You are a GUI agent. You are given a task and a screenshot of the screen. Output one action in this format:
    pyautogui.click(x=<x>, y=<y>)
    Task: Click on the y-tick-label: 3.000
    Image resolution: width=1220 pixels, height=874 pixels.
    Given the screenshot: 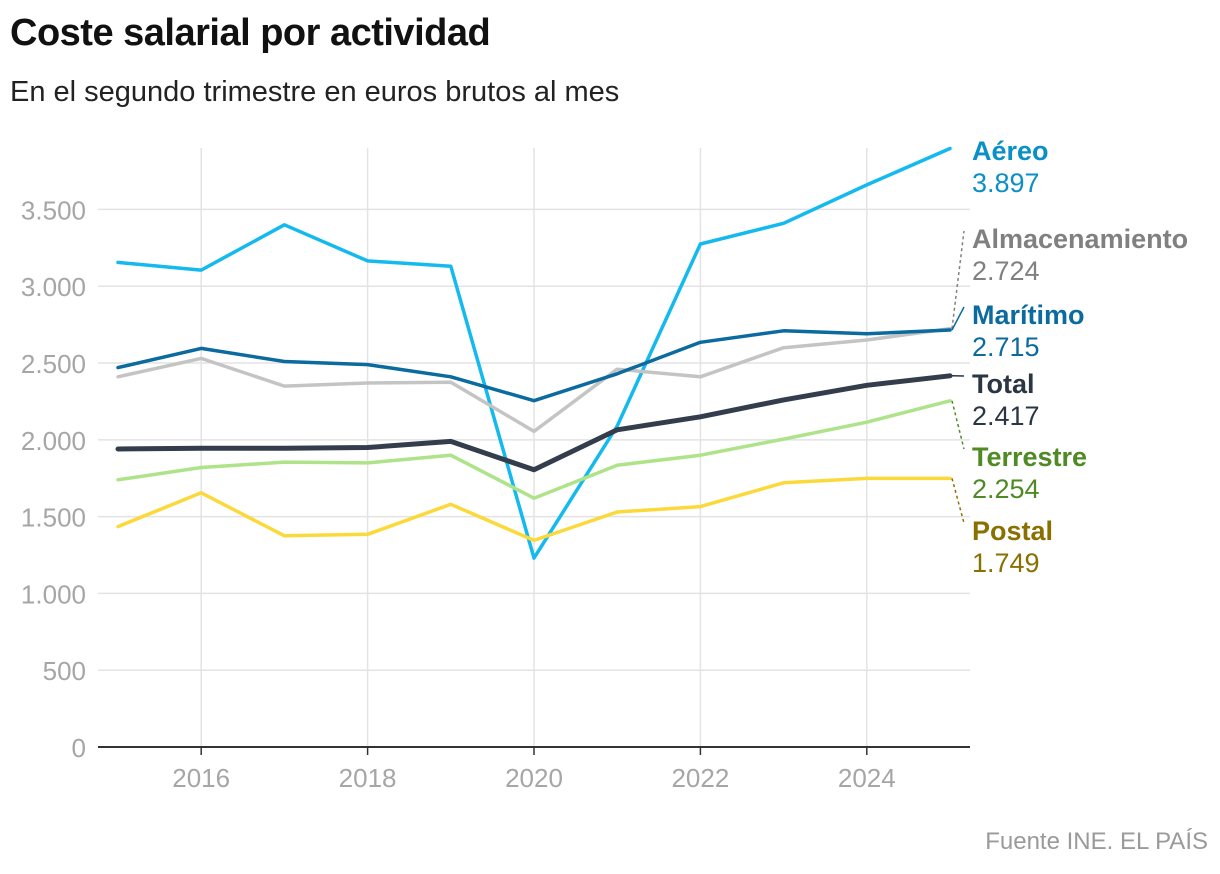 What is the action you would take?
    pyautogui.click(x=53, y=287)
    